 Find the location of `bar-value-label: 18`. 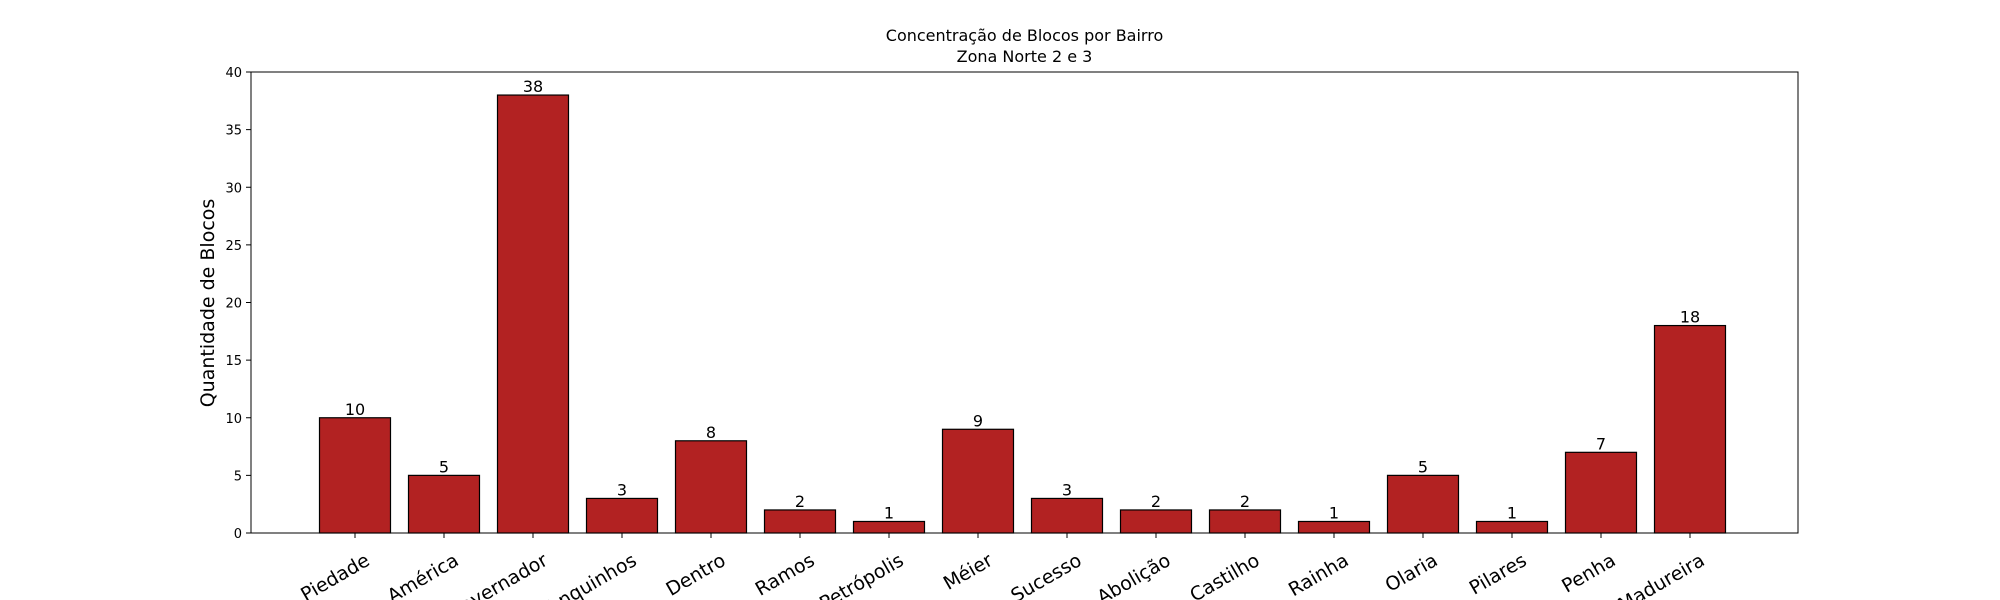

bar-value-label: 18 is located at coordinates (1690, 317).